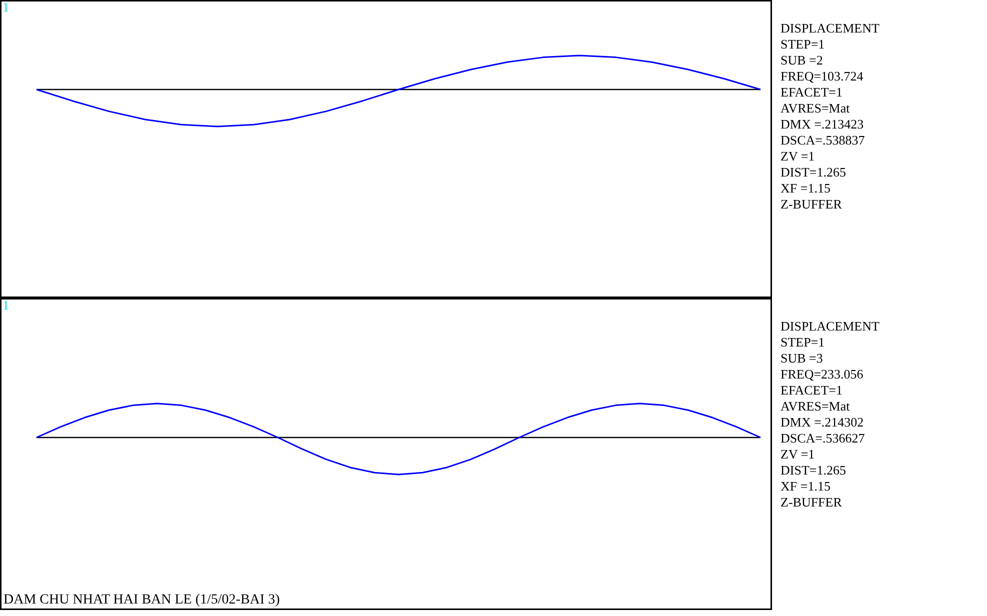  I want to click on text: DMX =.213423, so click(822, 124).